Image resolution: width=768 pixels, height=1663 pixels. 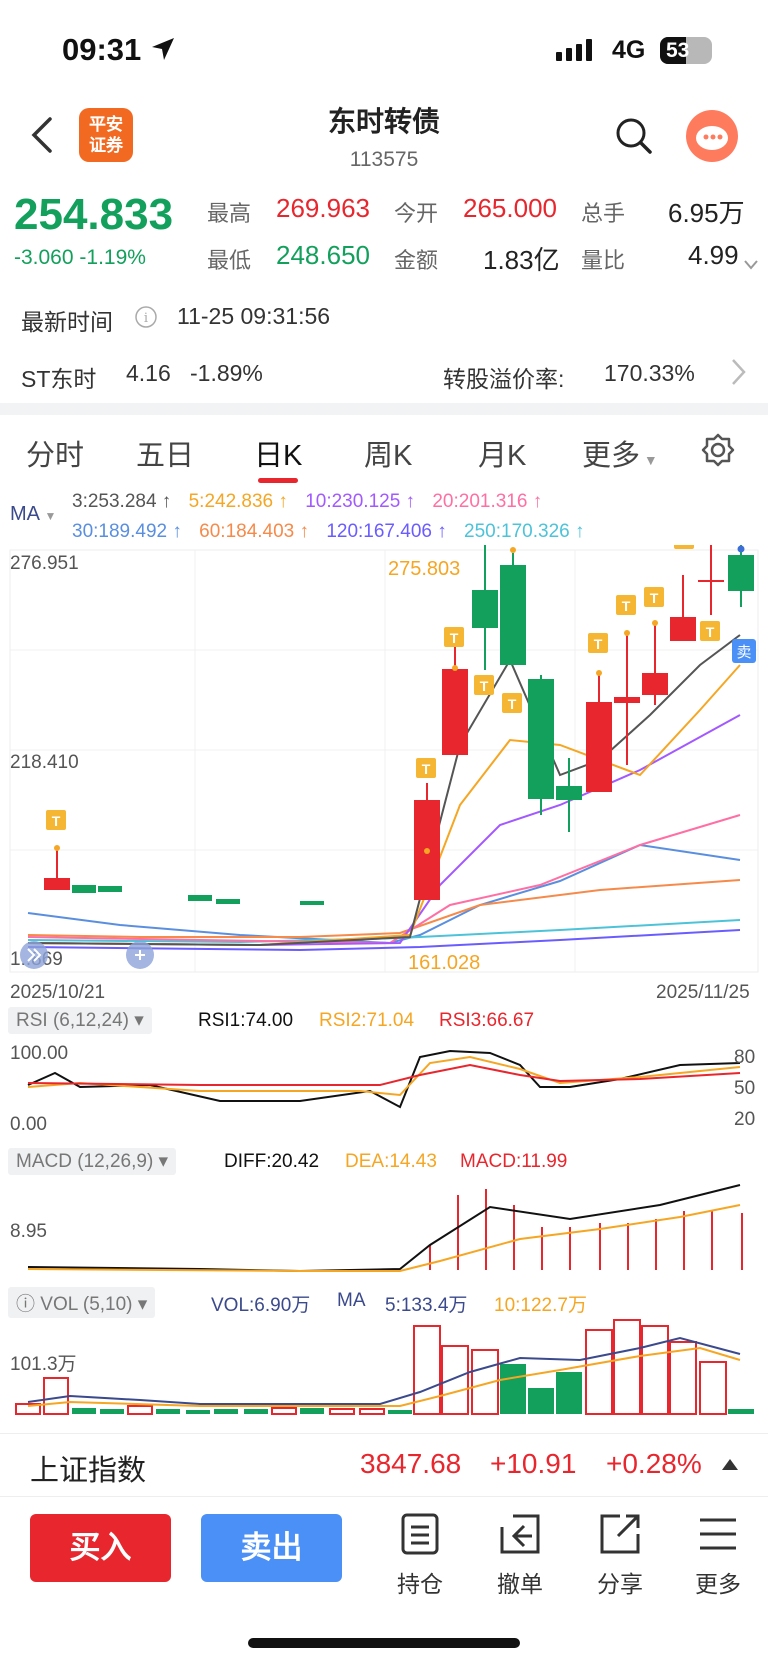 I want to click on rsi-level-20: 20, so click(x=744, y=1119).